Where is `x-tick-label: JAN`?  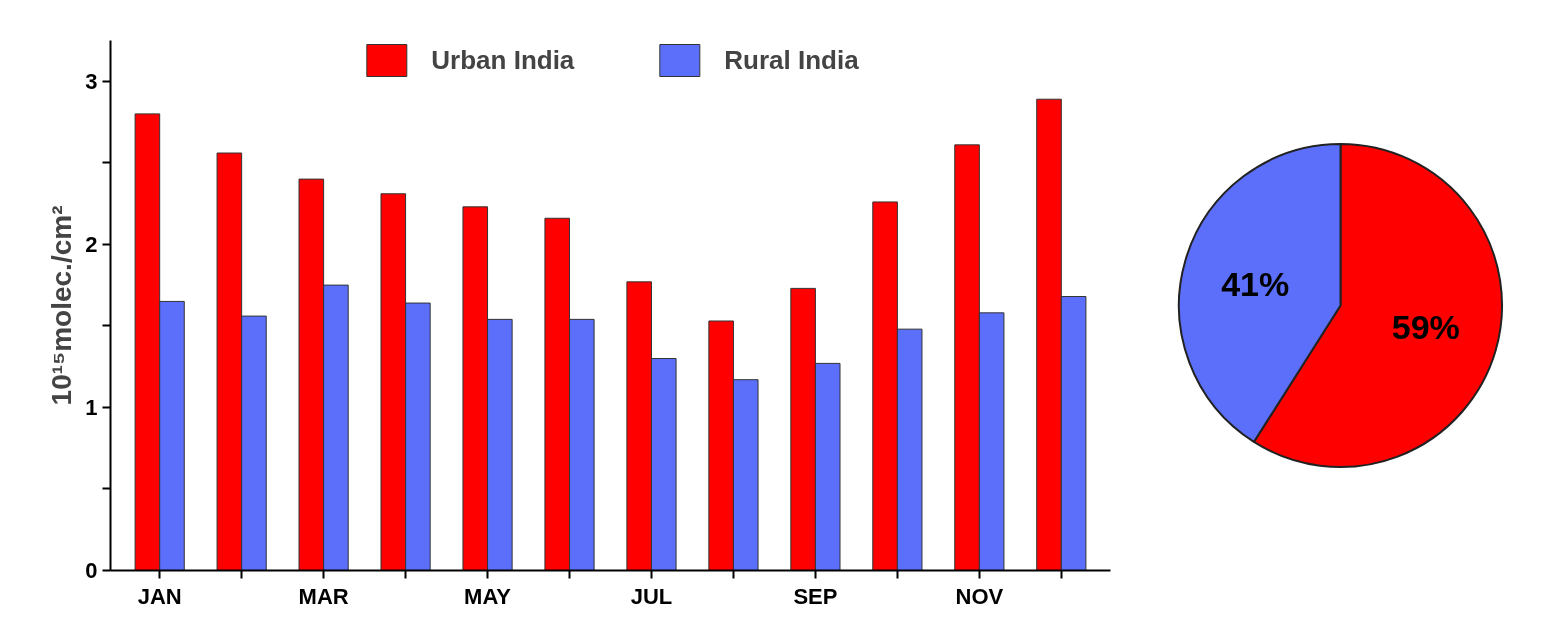
x-tick-label: JAN is located at coordinates (159, 596).